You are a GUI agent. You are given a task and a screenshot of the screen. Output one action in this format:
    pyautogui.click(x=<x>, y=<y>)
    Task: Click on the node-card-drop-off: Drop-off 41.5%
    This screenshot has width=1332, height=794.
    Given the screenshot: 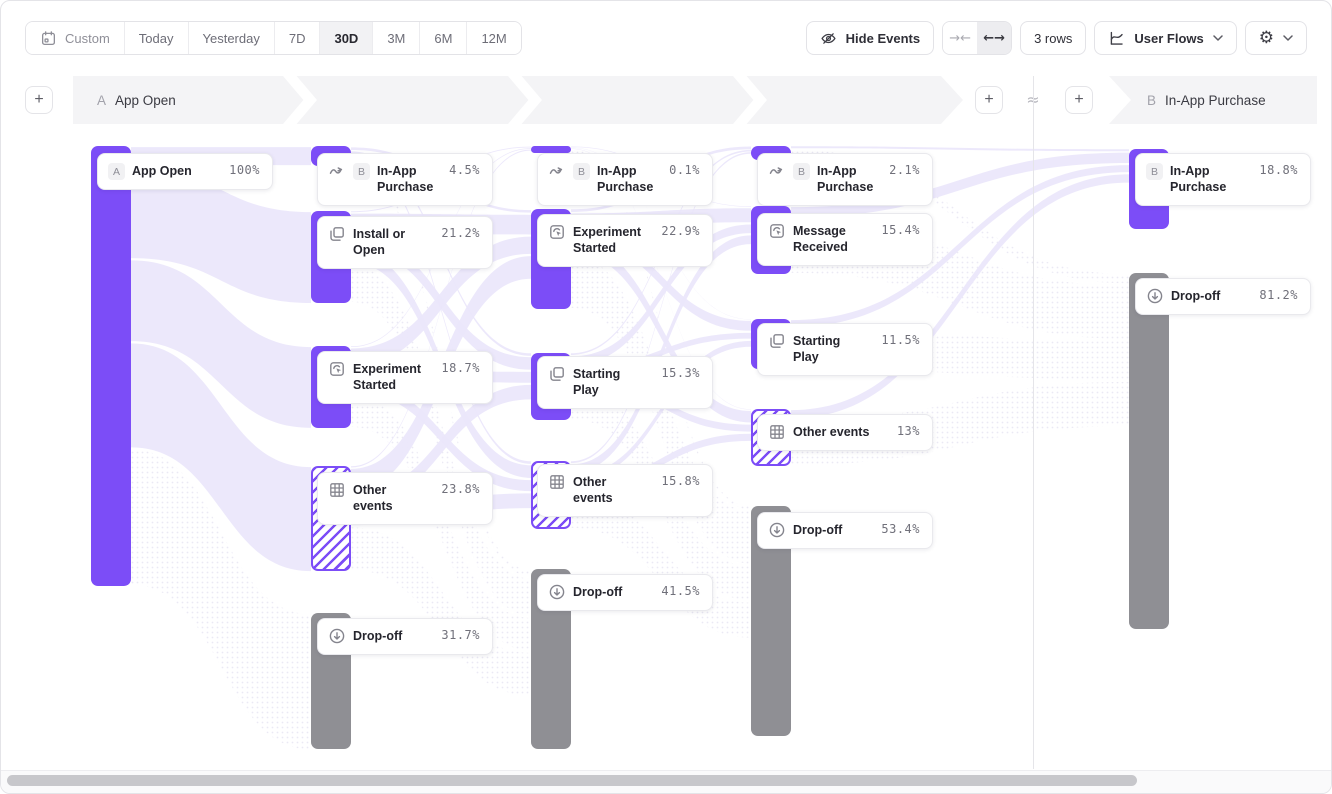 What is the action you would take?
    pyautogui.click(x=625, y=592)
    